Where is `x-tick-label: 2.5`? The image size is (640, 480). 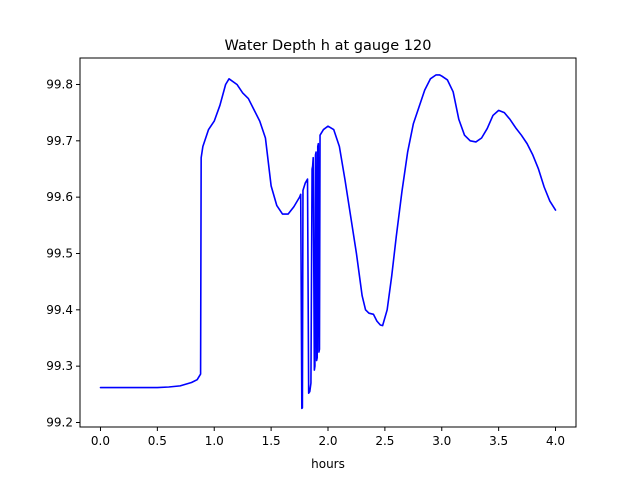
x-tick-label: 2.5 is located at coordinates (384, 441).